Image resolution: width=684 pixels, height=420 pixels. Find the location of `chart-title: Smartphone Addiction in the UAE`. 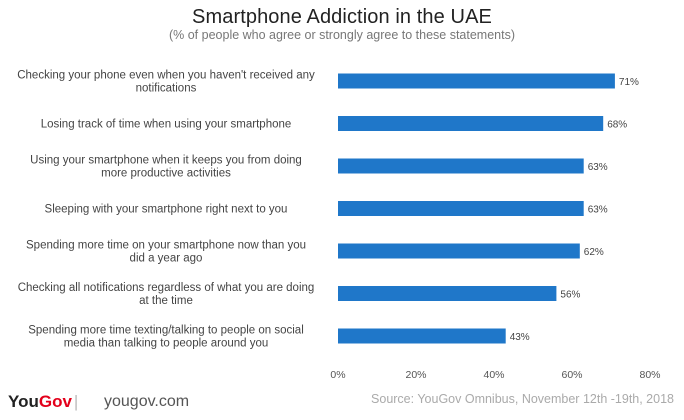

chart-title: Smartphone Addiction in the UAE is located at coordinates (342, 17).